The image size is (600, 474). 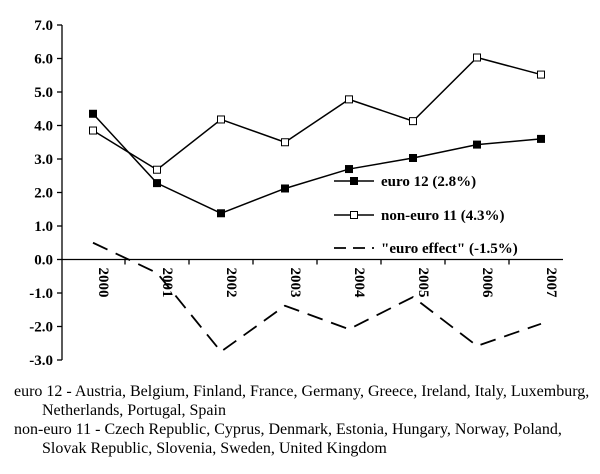 What do you see at coordinates (43, 26) in the screenshot?
I see `y-tick-label: 7.0` at bounding box center [43, 26].